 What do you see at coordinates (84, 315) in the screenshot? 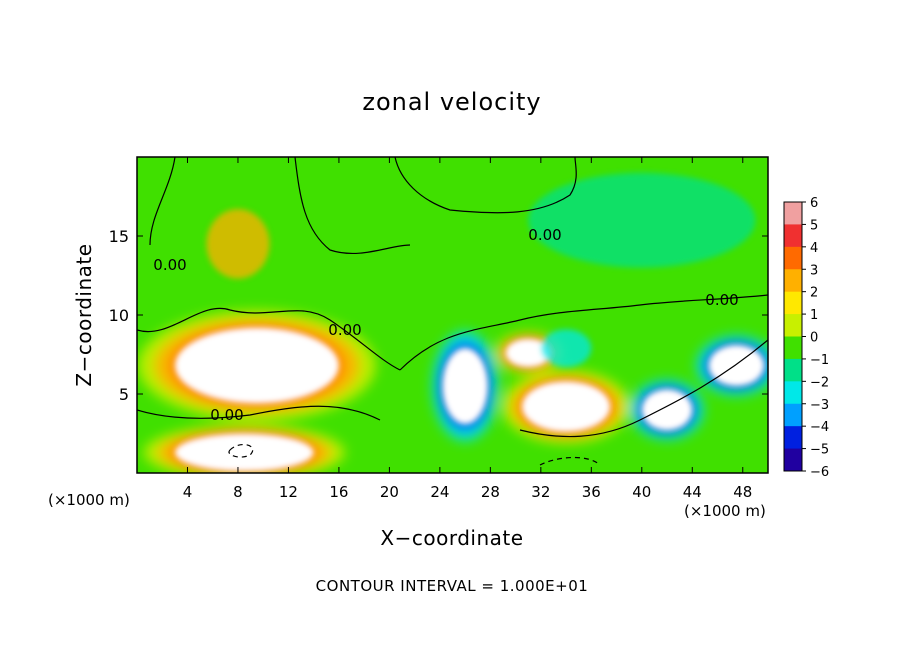
I see `y-axis-label: Z−coordinate` at bounding box center [84, 315].